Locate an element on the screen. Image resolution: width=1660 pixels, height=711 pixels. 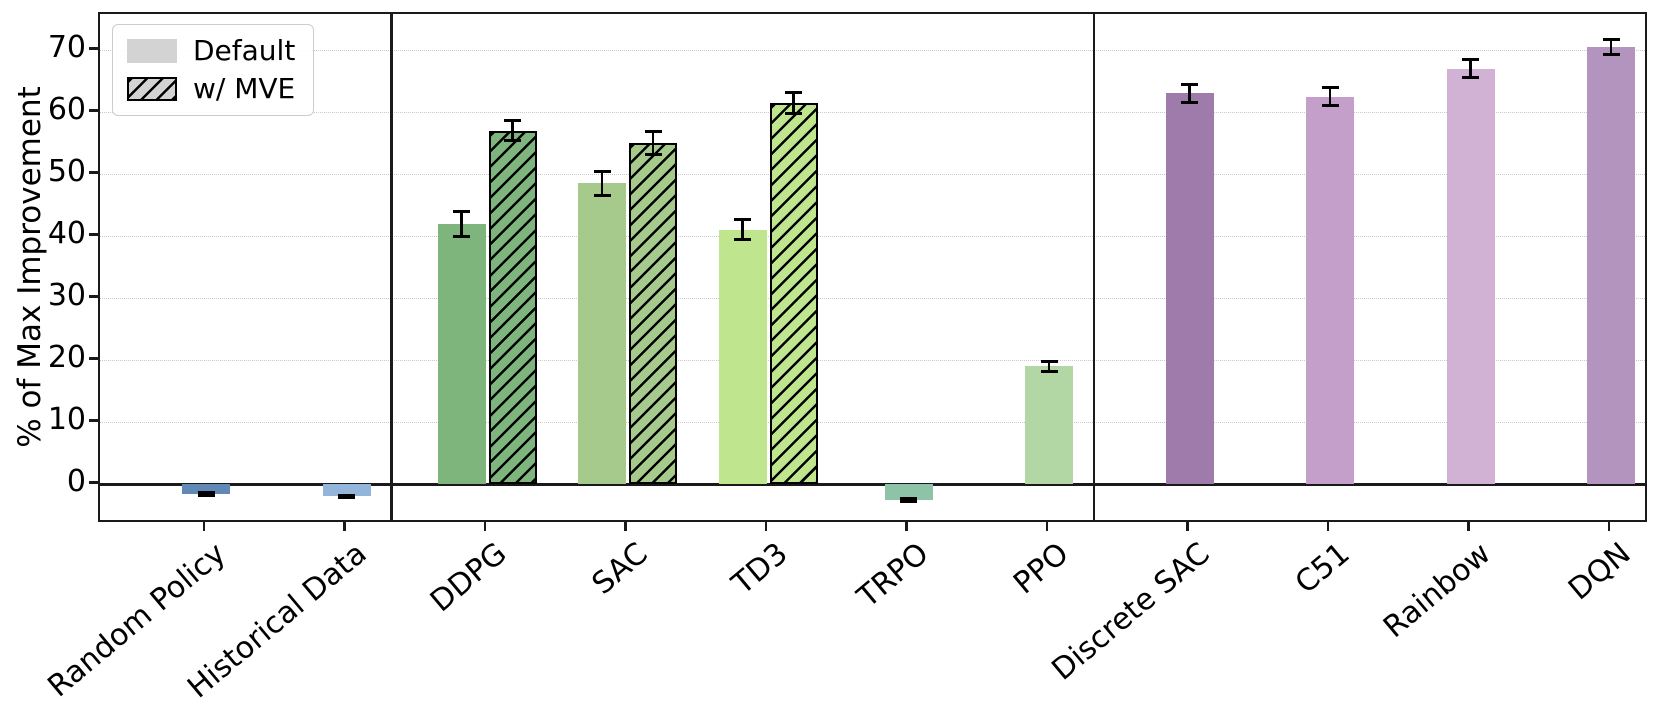
y-tick-label: 70 is located at coordinates (66, 47).